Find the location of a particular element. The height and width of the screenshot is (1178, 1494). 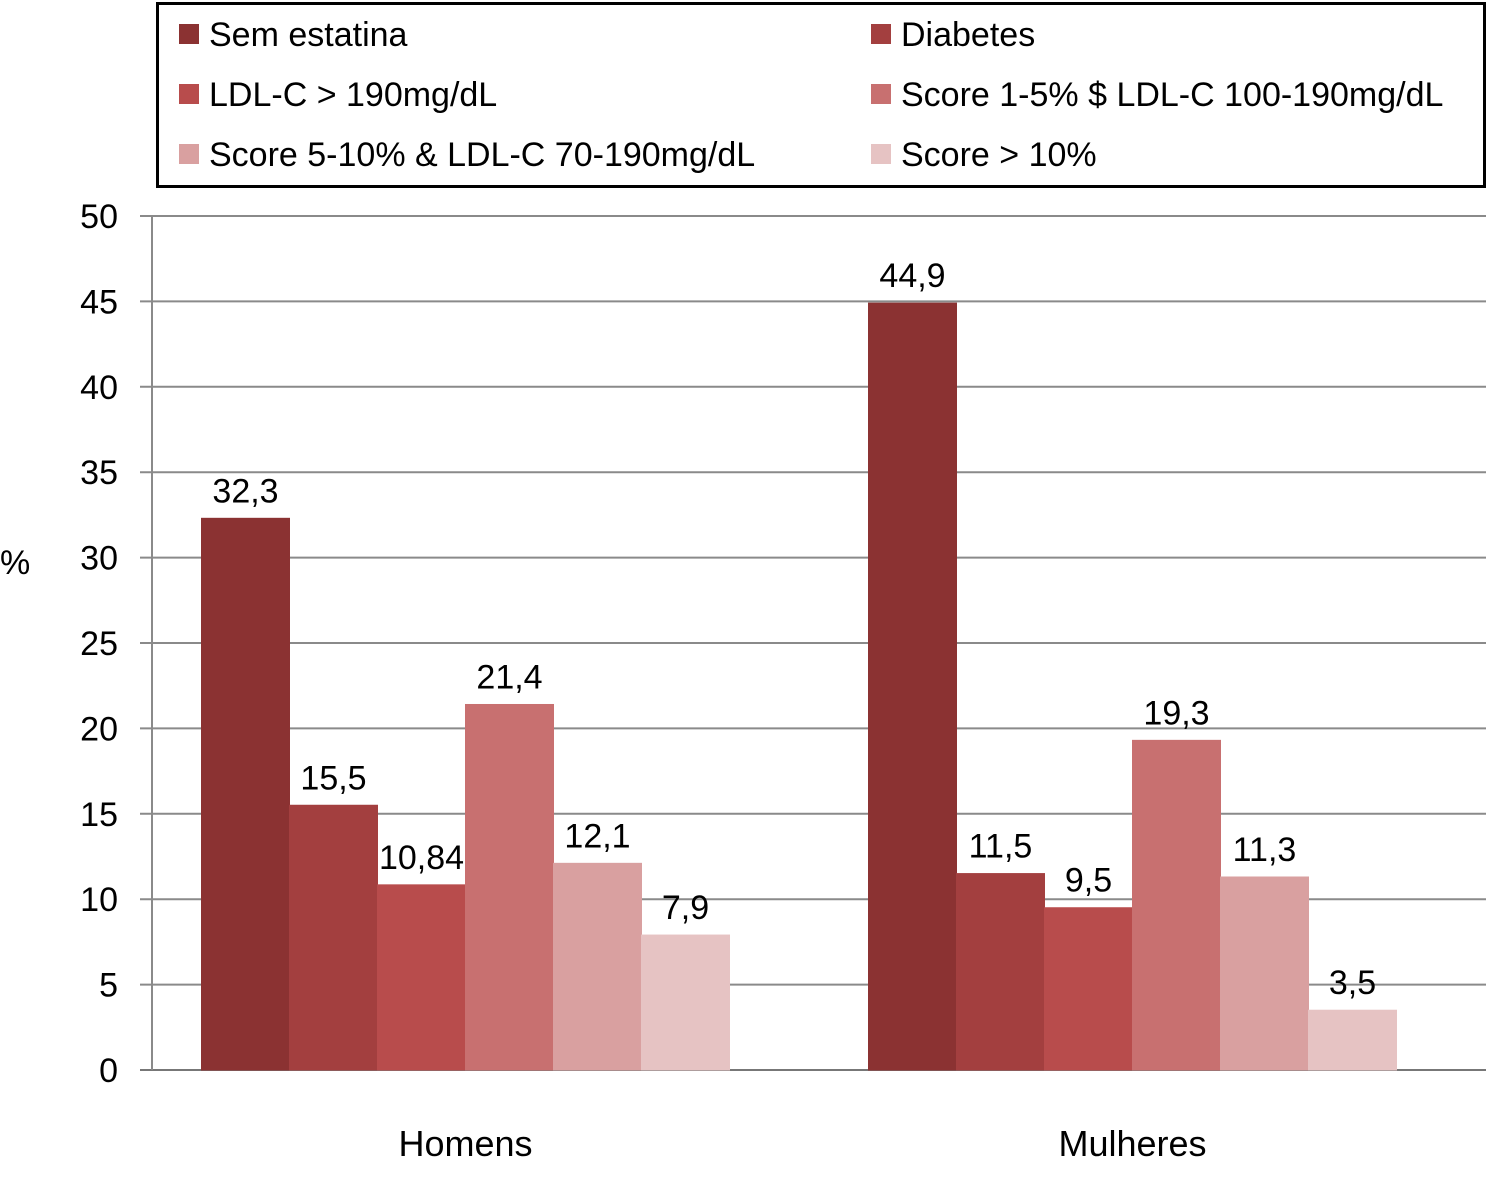

legend-label: Score > 10% is located at coordinates (999, 155).